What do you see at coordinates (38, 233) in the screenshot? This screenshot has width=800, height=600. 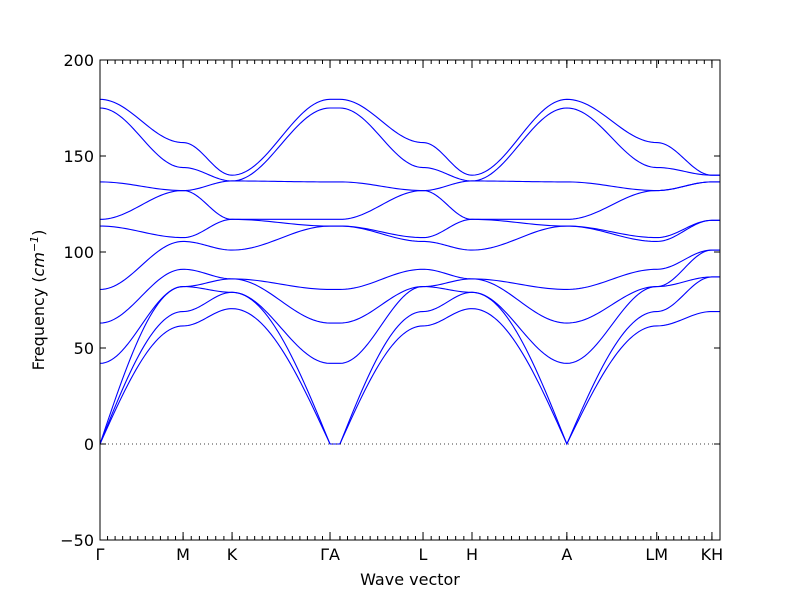 I see `y-axis-label-close-paren: )` at bounding box center [38, 233].